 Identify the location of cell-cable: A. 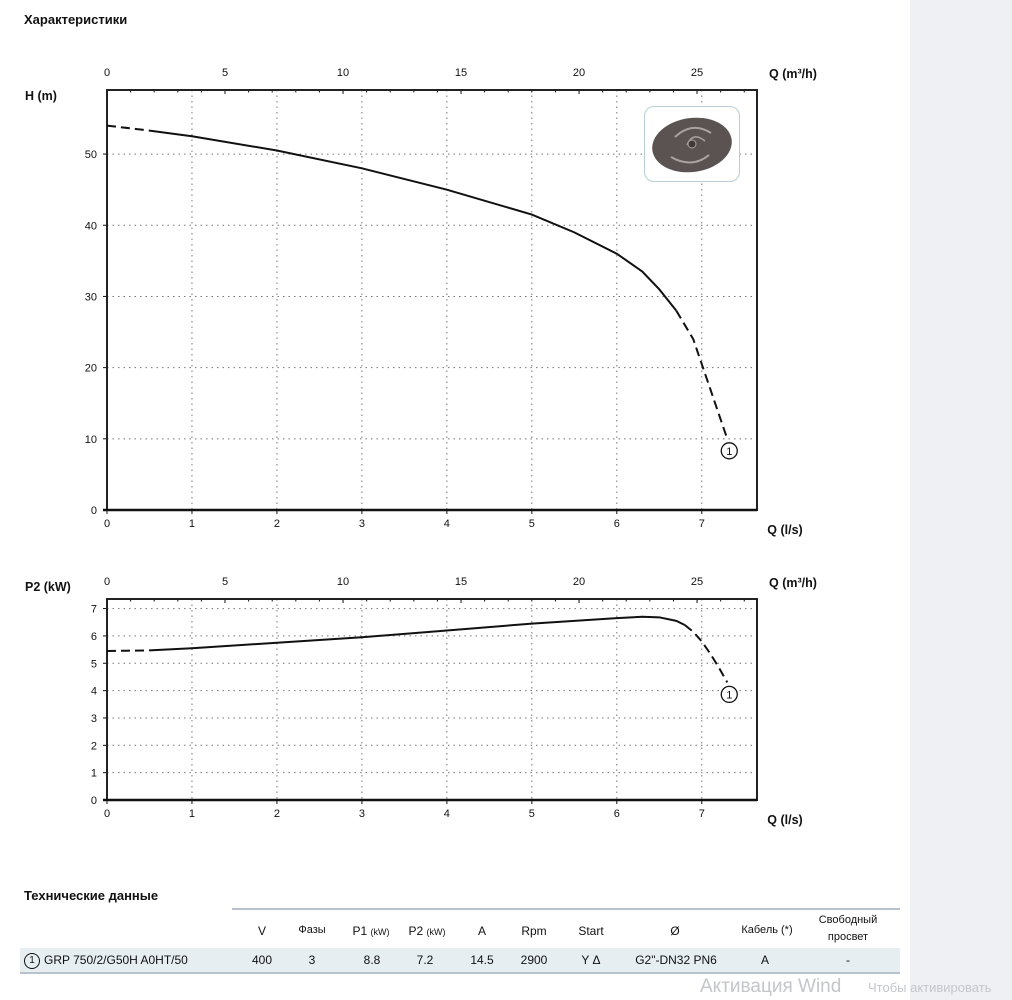
(764, 960).